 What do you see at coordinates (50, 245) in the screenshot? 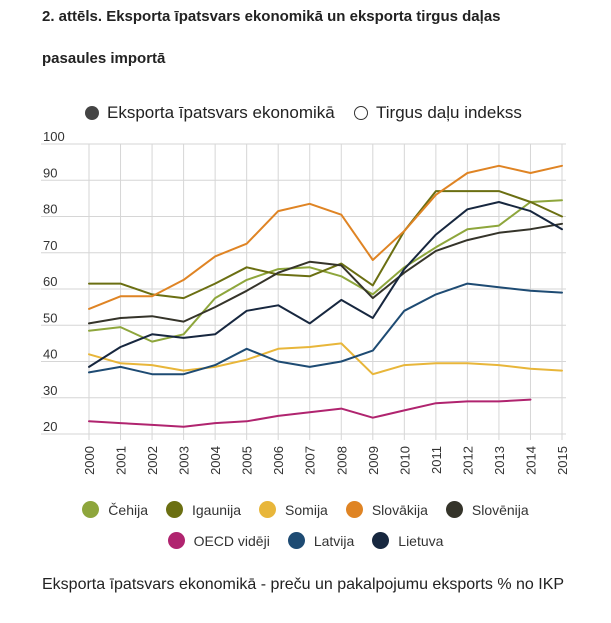
I see `y-tick-label: 70` at bounding box center [50, 245].